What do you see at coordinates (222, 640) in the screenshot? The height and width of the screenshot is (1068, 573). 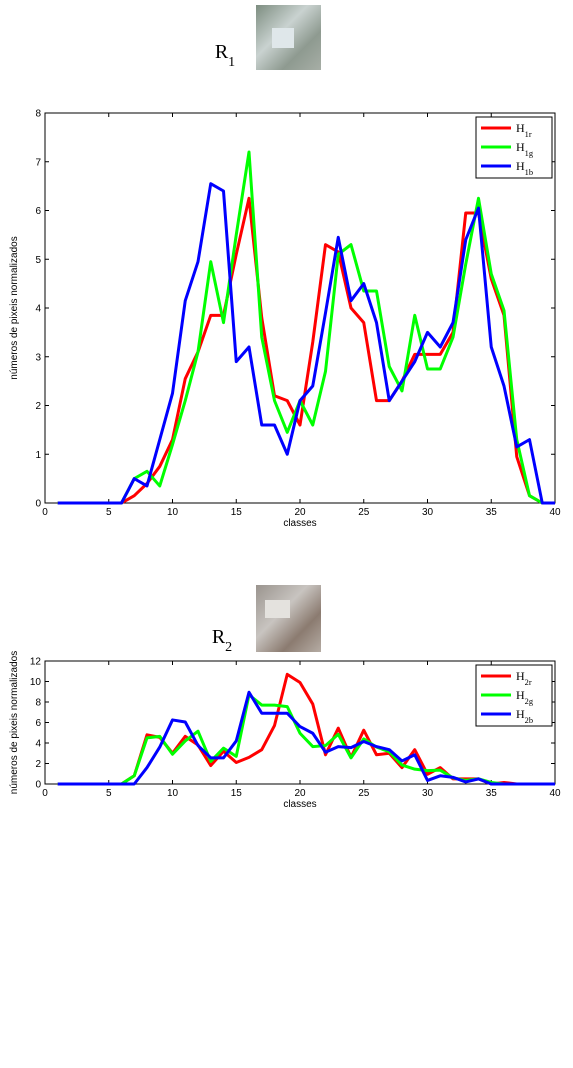 I see `panel-label: R2` at bounding box center [222, 640].